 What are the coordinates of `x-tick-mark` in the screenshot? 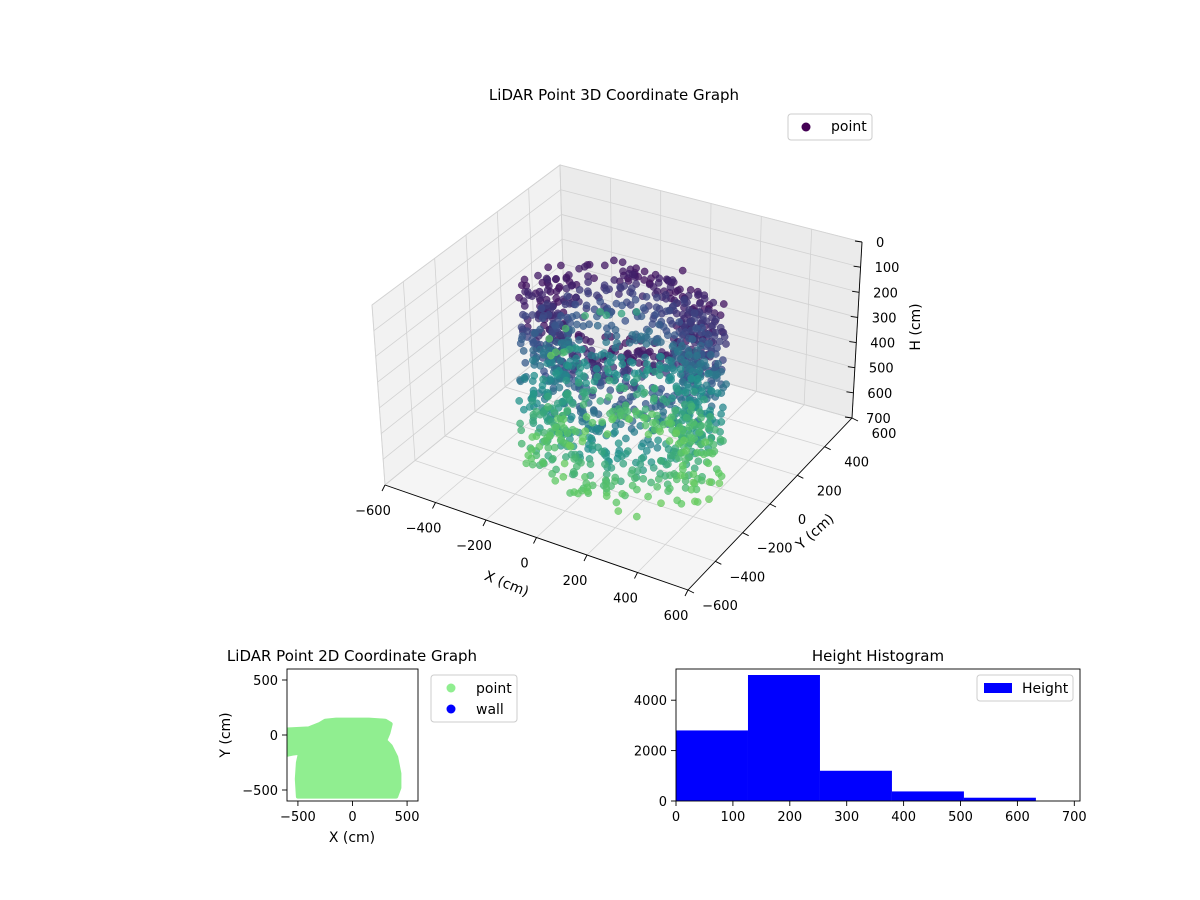 It's located at (585, 558).